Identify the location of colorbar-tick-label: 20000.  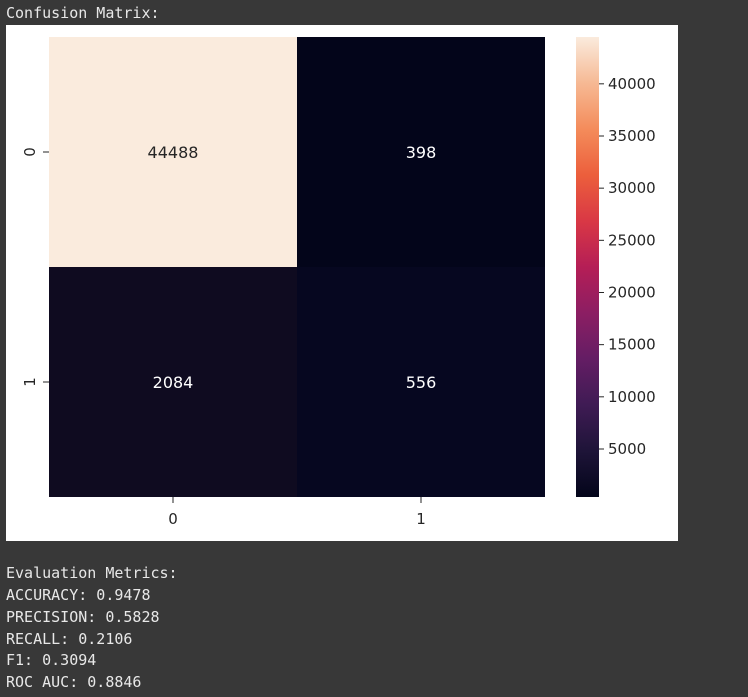
(632, 292).